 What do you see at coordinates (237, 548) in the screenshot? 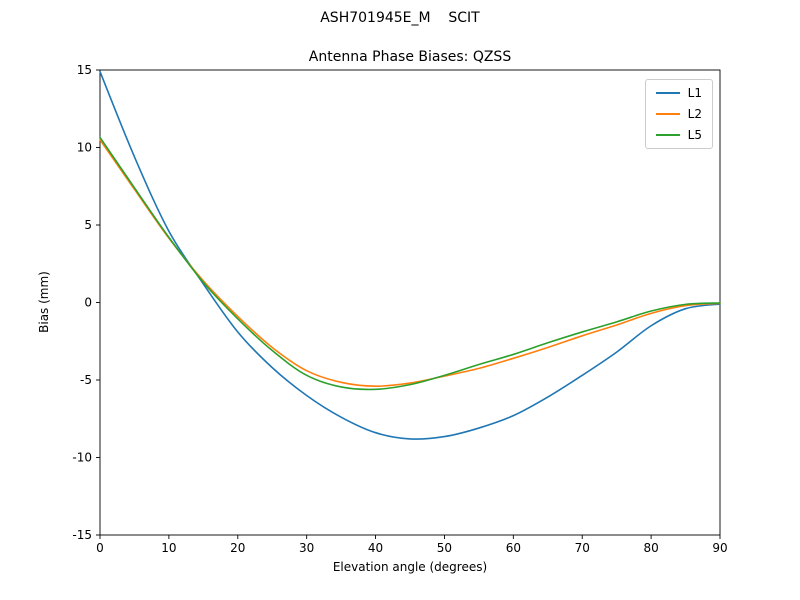
I see `x-tick-label: 20` at bounding box center [237, 548].